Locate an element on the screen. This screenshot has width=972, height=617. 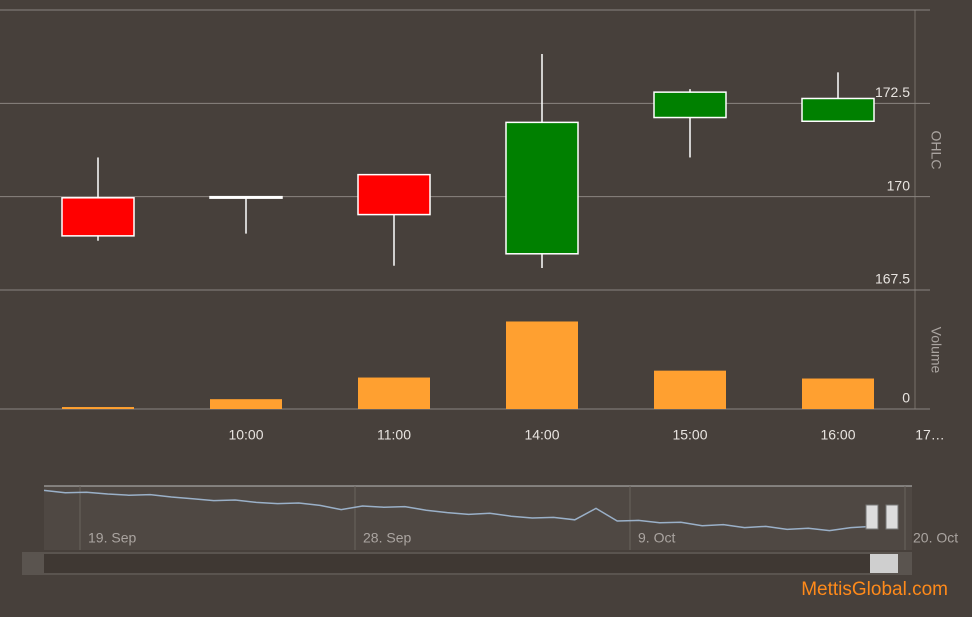
y-tick-label: 172.5 is located at coordinates (892, 92).